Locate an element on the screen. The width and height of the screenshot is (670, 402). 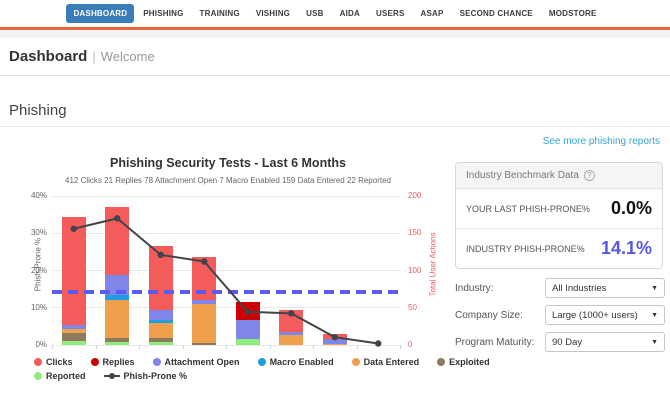
nav-tab-second-chance: SECOND CHANCE is located at coordinates (496, 13).